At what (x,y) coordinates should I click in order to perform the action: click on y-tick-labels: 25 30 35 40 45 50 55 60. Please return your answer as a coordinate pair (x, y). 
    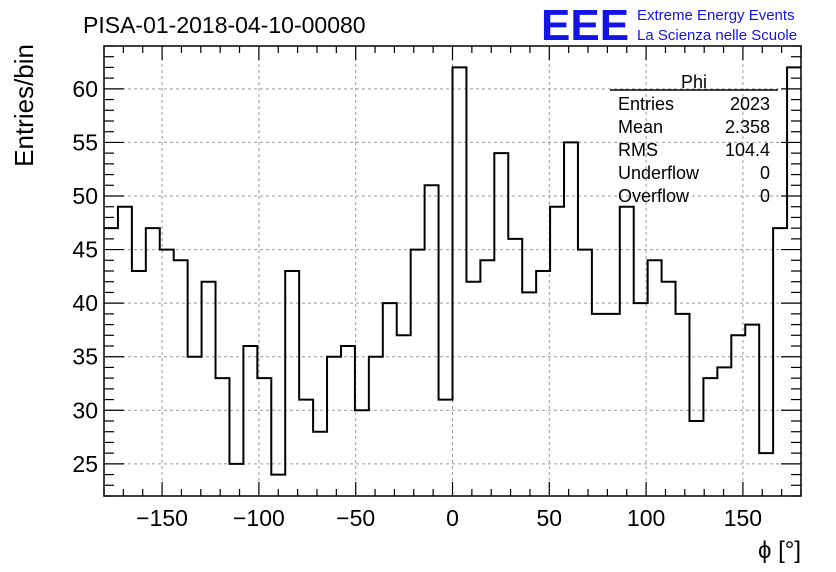
    Looking at the image, I should click on (85, 276).